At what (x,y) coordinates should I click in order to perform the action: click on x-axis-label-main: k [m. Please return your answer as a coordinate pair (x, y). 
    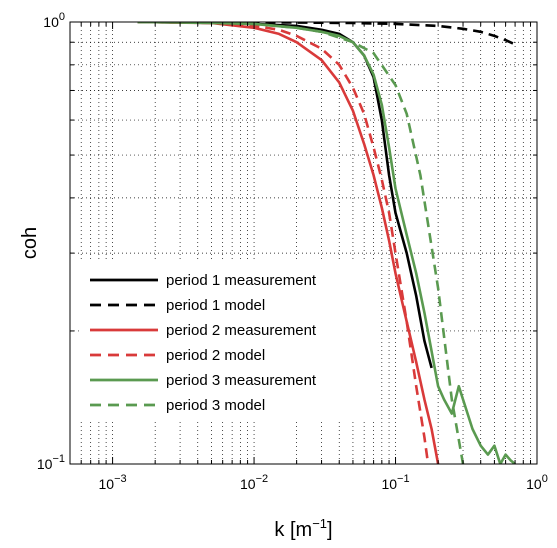
    Looking at the image, I should click on (293, 530).